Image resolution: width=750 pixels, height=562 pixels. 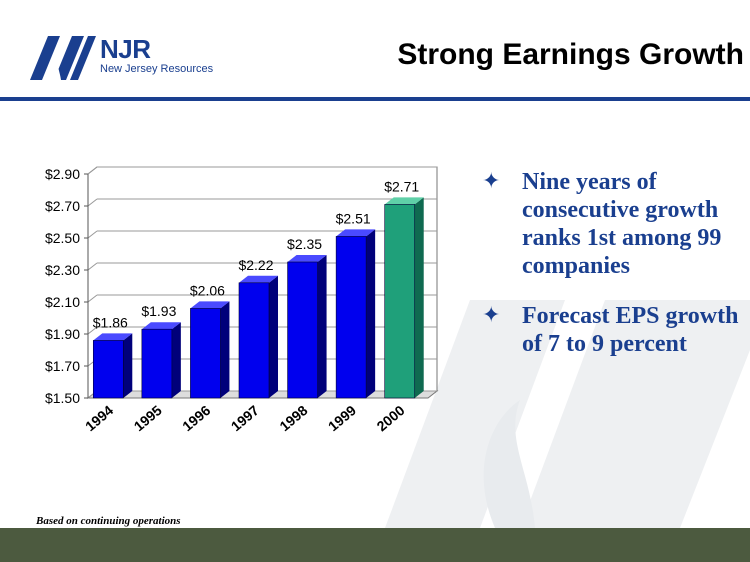 I want to click on x-tick-label: 1995, so click(x=148, y=418).